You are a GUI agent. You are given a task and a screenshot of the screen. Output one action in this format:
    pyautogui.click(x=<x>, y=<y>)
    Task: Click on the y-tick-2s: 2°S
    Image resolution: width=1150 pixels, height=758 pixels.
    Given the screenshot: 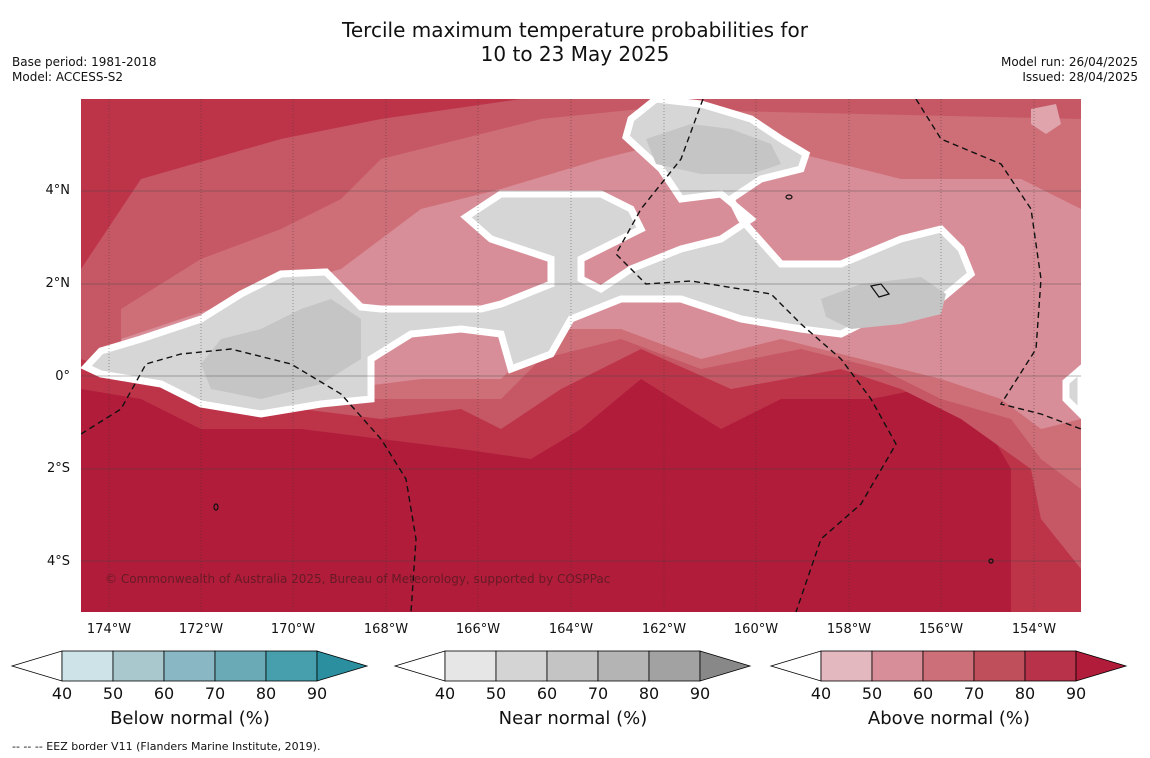 What is the action you would take?
    pyautogui.click(x=58, y=468)
    